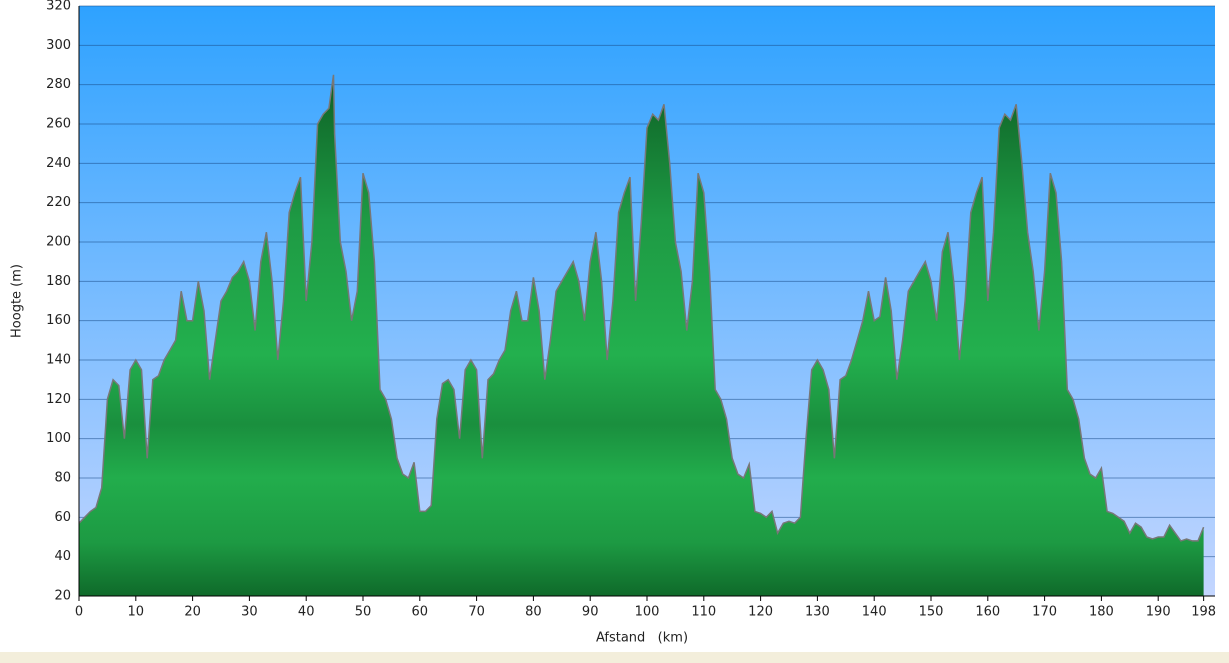 The width and height of the screenshot is (1229, 663). I want to click on x-tick-label: 20, so click(192, 612).